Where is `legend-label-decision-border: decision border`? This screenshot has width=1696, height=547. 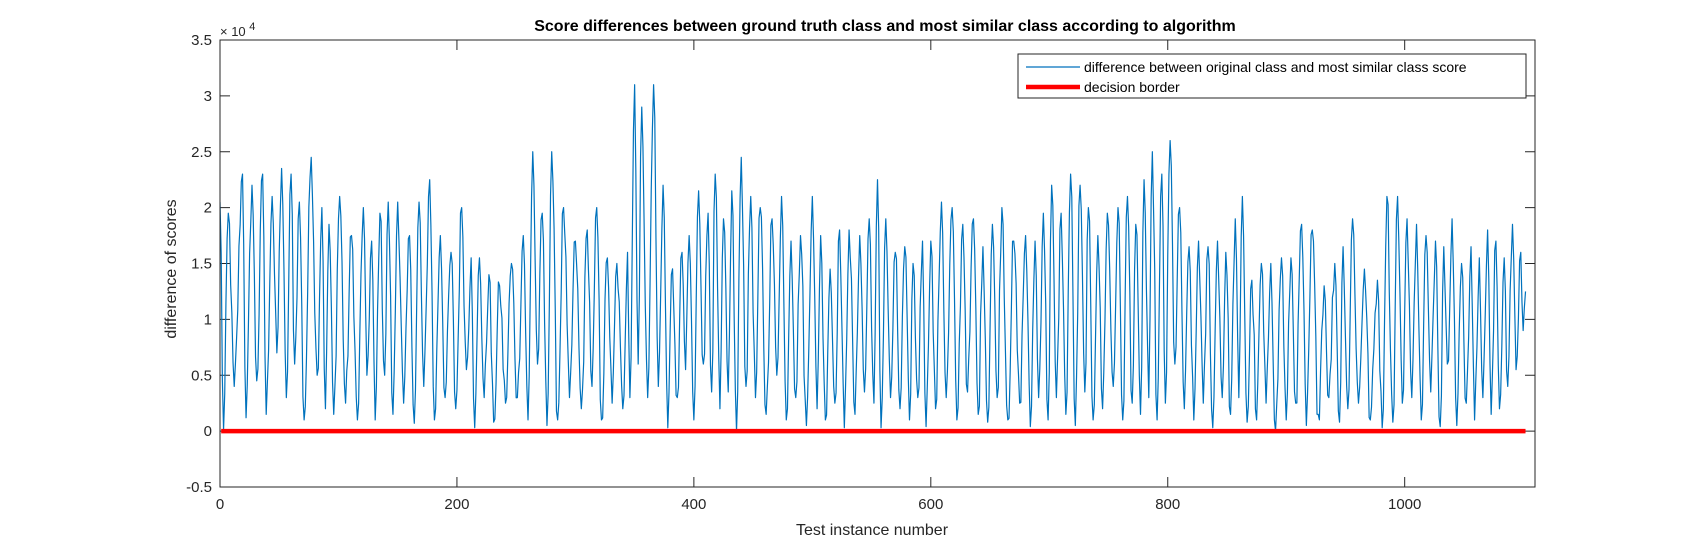 legend-label-decision-border: decision border is located at coordinates (1132, 87).